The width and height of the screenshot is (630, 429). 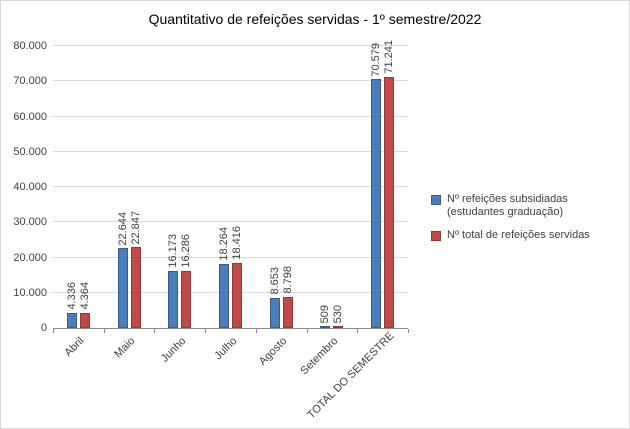 I want to click on x-category-label: Abril, so click(x=74, y=347).